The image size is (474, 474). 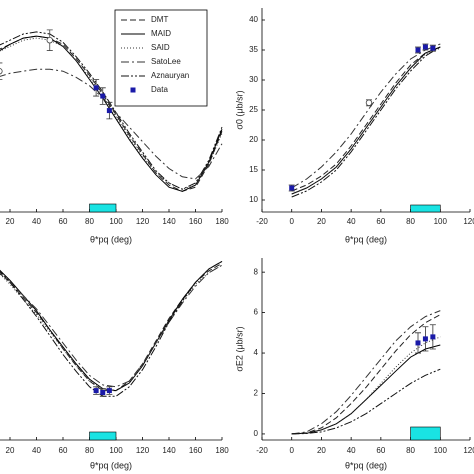 What do you see at coordinates (239, 348) in the screenshot?
I see `y-axis-title: σE2 (μb/sr)` at bounding box center [239, 348].